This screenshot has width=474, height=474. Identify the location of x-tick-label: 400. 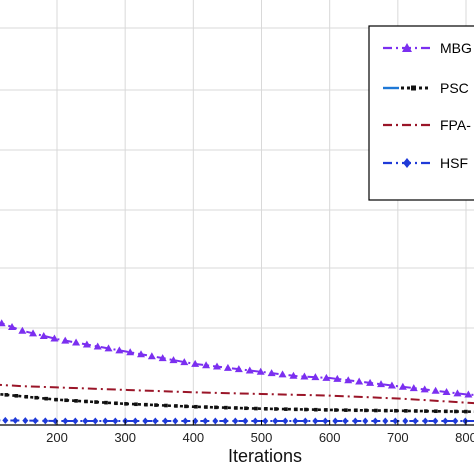
(193, 437).